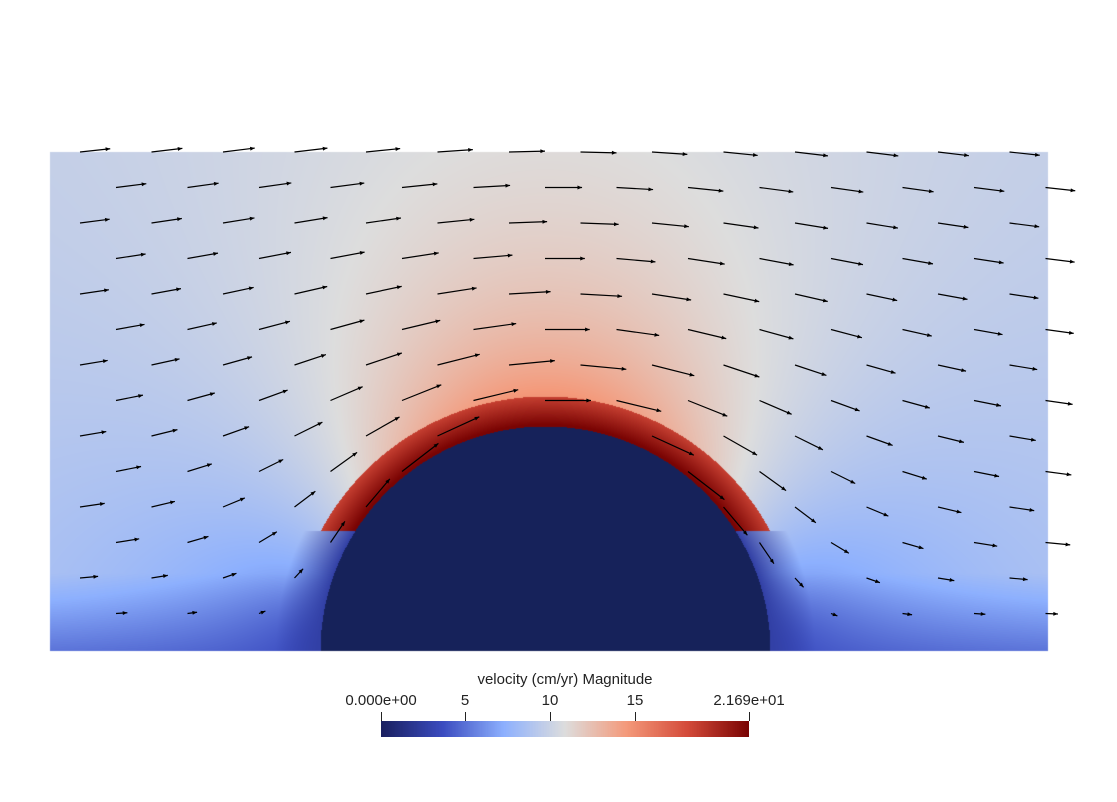 The width and height of the screenshot is (1117, 802). I want to click on colorbar-title: velocity (cm/yr) Magnitude, so click(565, 679).